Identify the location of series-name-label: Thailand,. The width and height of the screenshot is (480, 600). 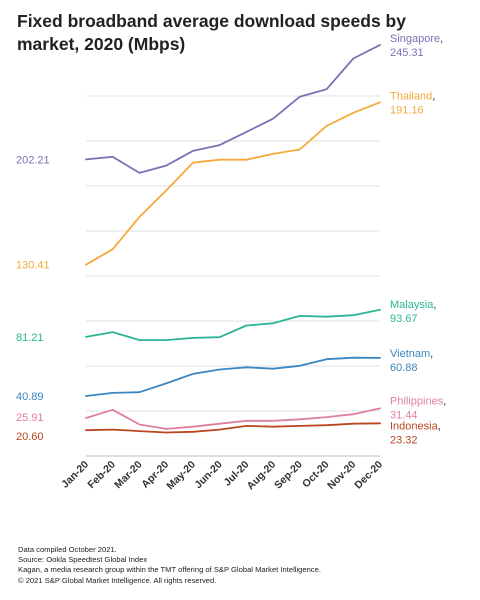
(412, 96).